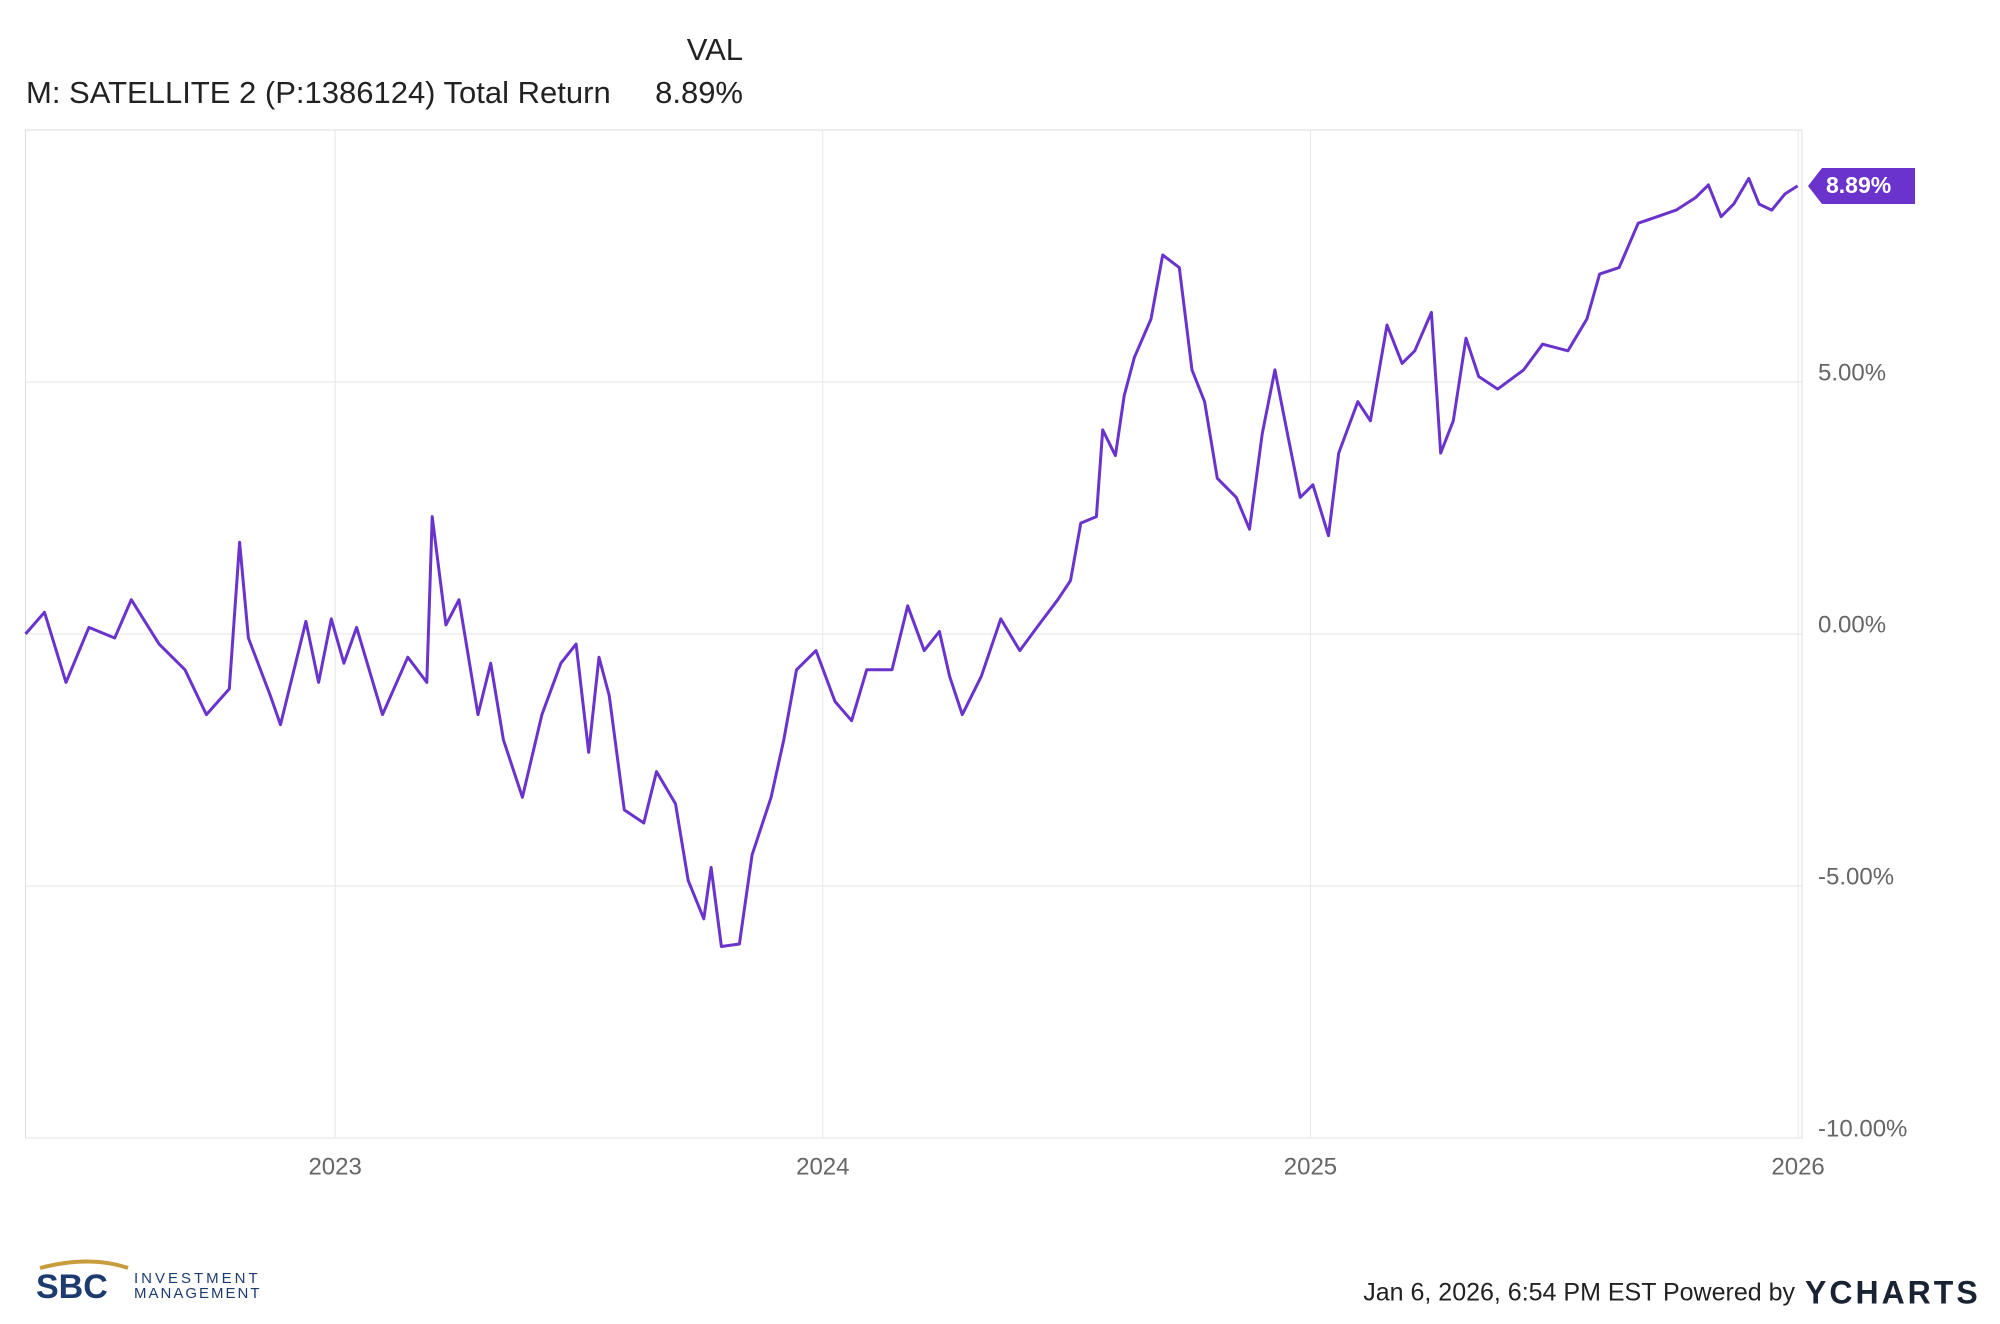 This screenshot has width=2000, height=1324. I want to click on x-tick-label: 2025, so click(1310, 1166).